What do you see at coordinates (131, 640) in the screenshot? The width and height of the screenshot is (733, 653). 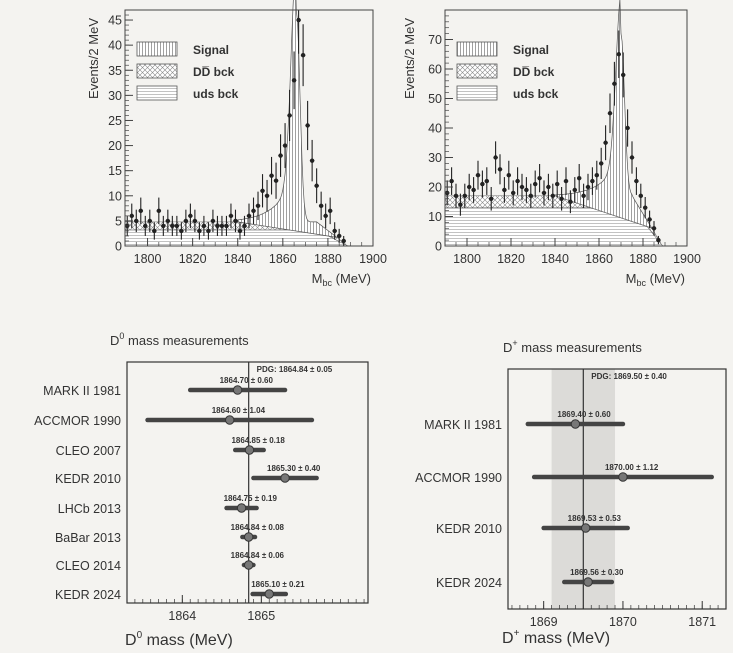 I see `x-axis-label-d: D` at bounding box center [131, 640].